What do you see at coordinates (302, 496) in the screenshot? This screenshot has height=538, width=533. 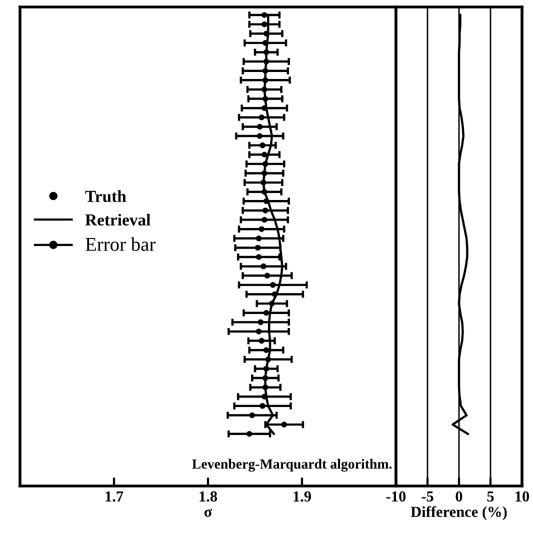 I see `x-tick-label: 1.9` at bounding box center [302, 496].